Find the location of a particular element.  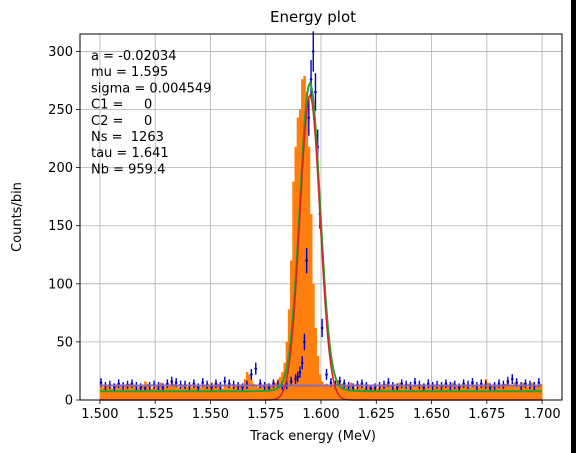

x-tick-label: 1.550 is located at coordinates (210, 414).